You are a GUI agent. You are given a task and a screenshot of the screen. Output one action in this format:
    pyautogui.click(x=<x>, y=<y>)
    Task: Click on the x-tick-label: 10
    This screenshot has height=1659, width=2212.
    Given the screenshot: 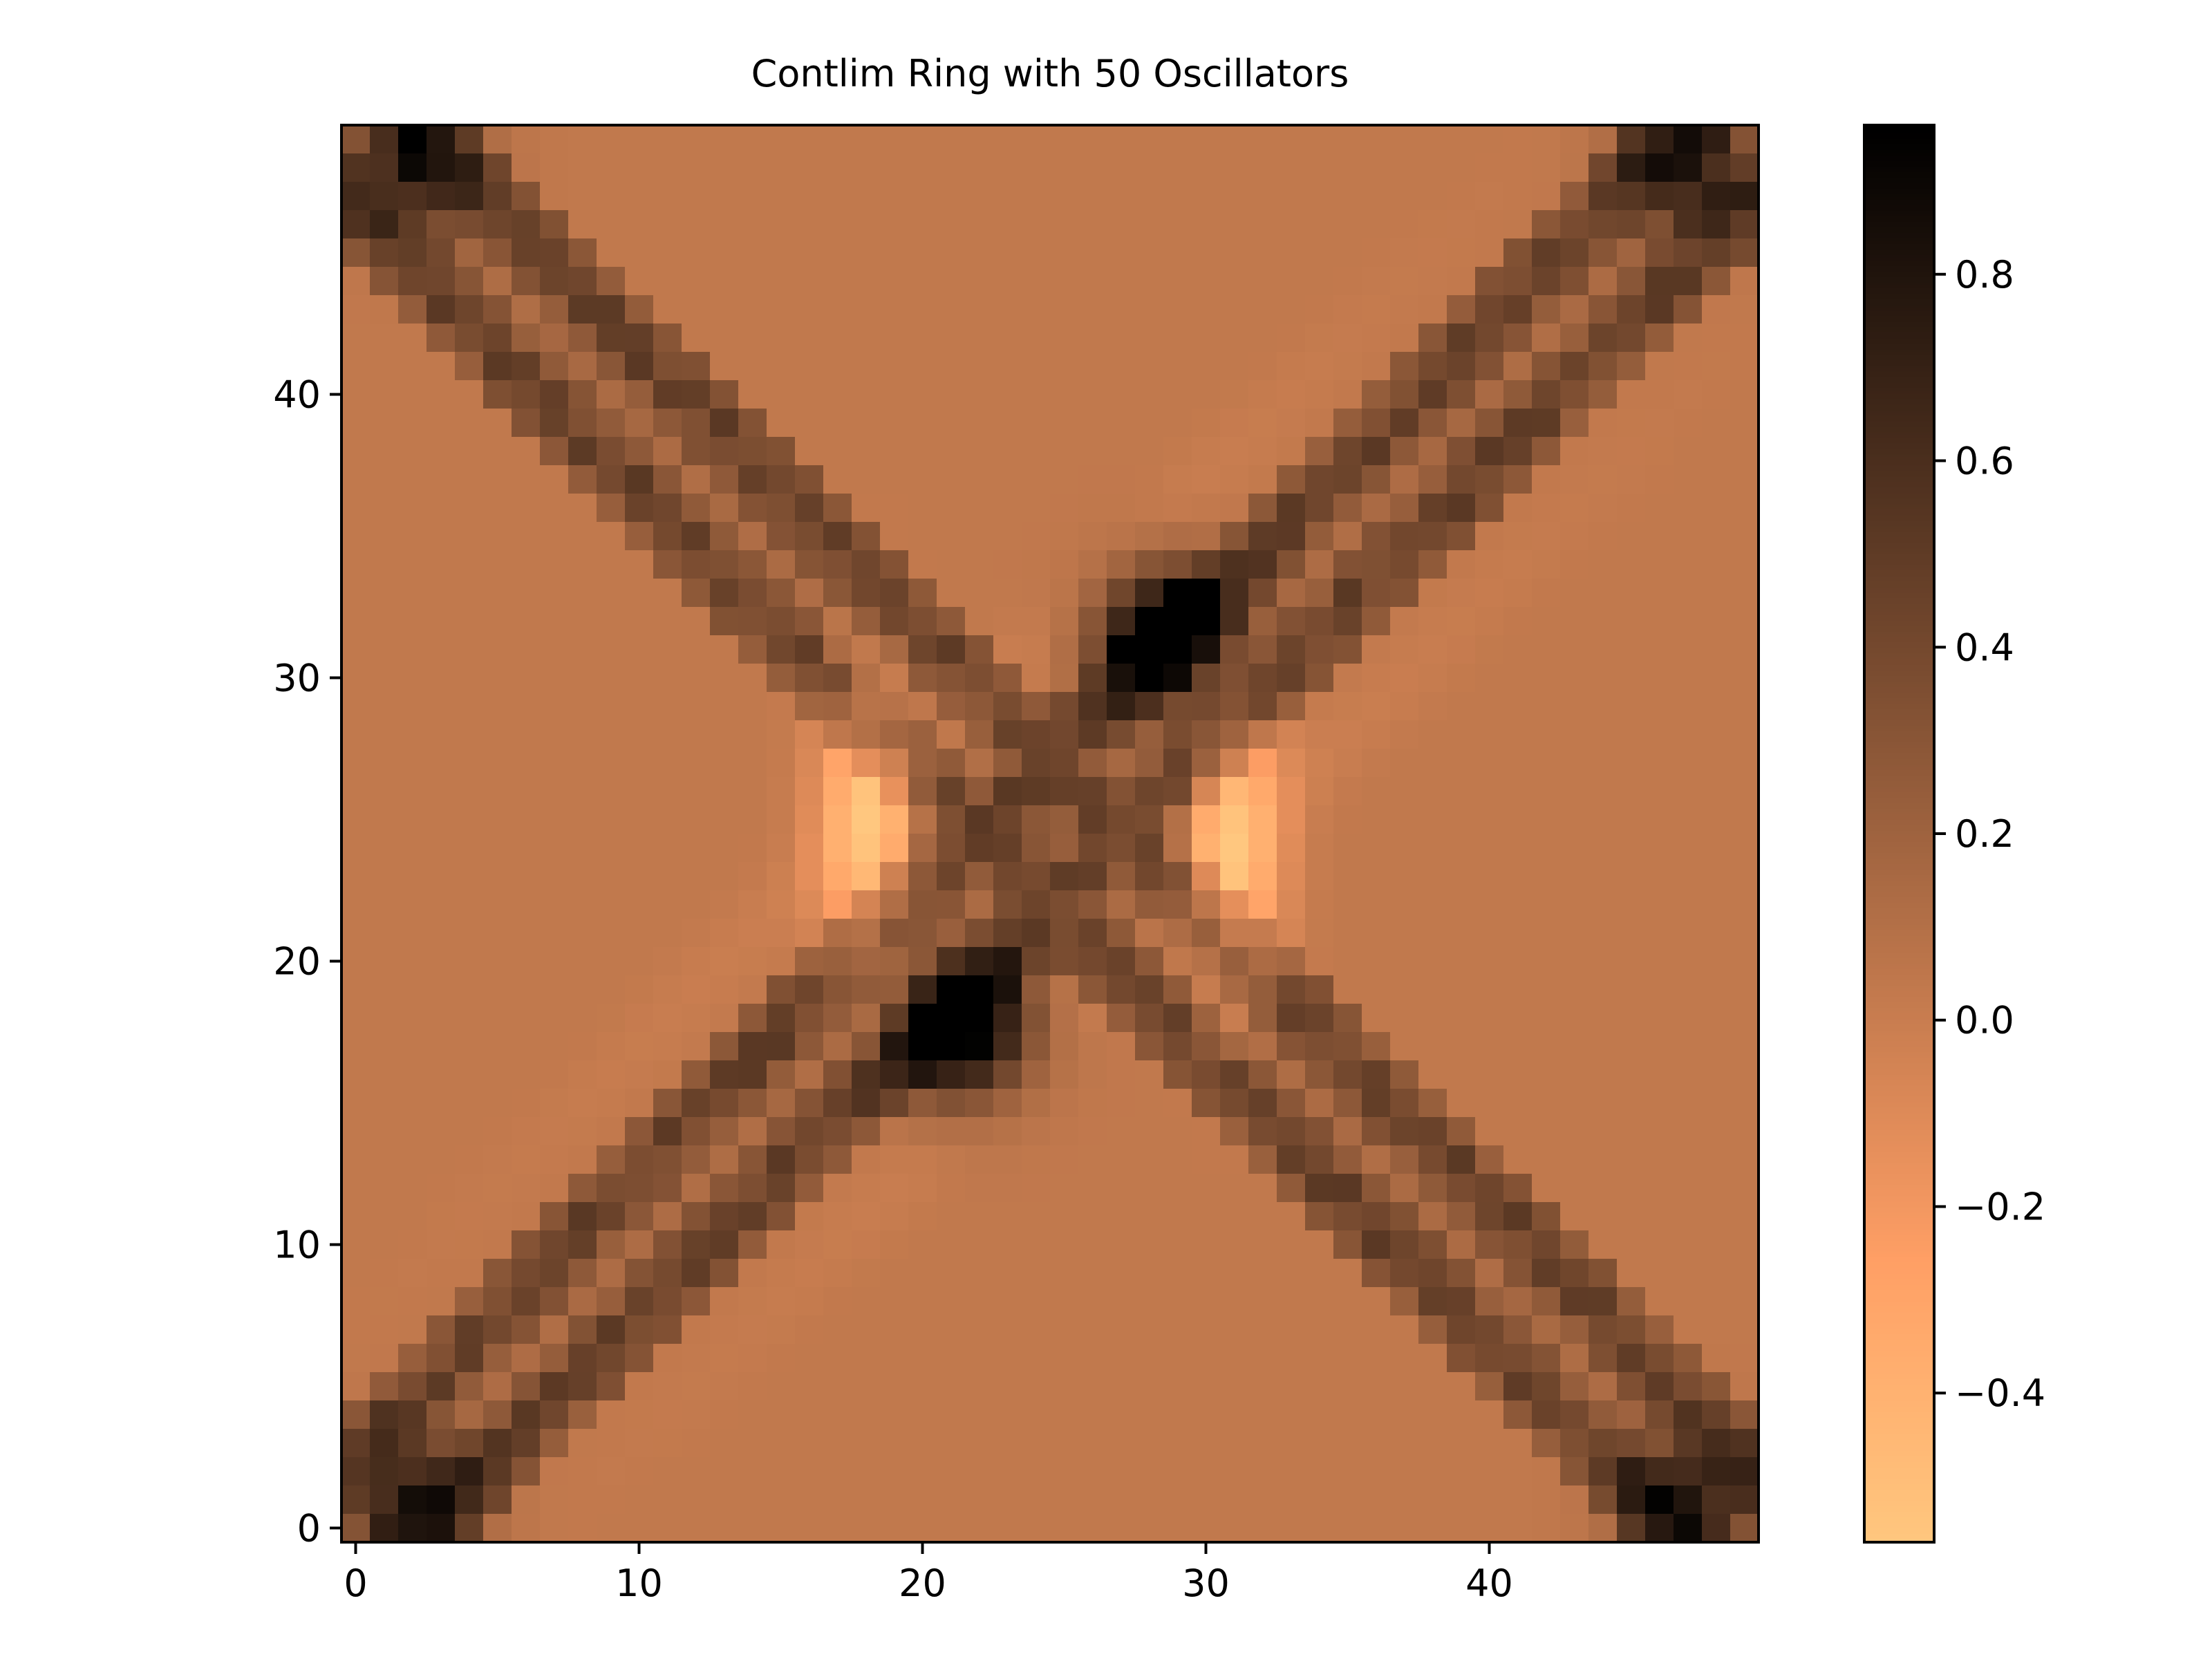 What is the action you would take?
    pyautogui.click(x=639, y=1583)
    